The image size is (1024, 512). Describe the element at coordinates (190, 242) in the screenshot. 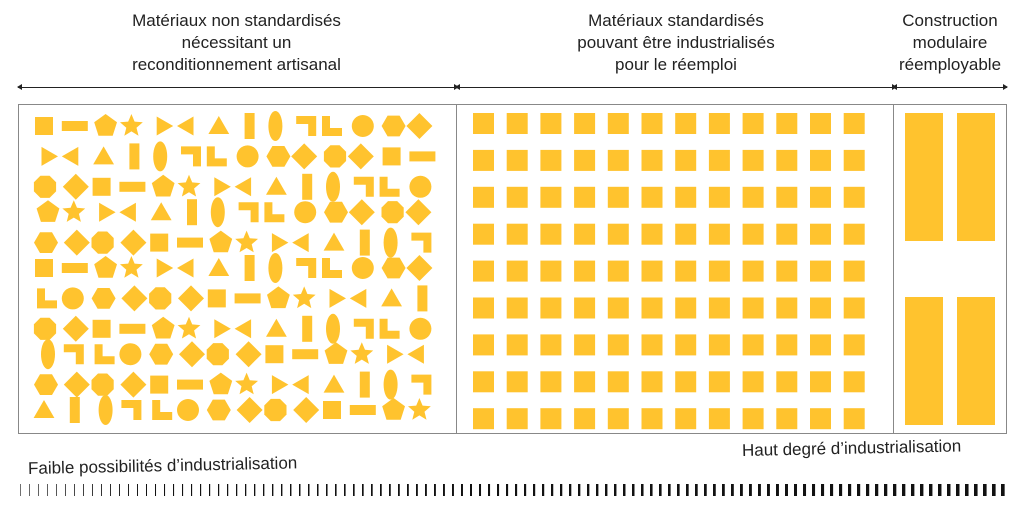

I see `bar-shape` at that location.